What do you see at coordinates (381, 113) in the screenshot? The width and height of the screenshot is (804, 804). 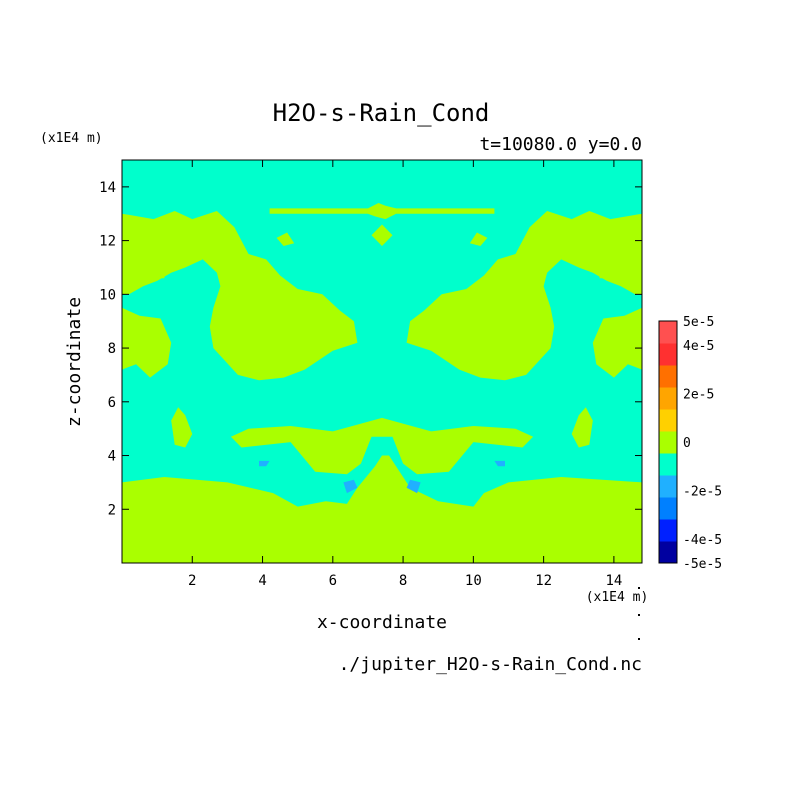 I see `chart-title: H2O-s-Rain_Cond` at bounding box center [381, 113].